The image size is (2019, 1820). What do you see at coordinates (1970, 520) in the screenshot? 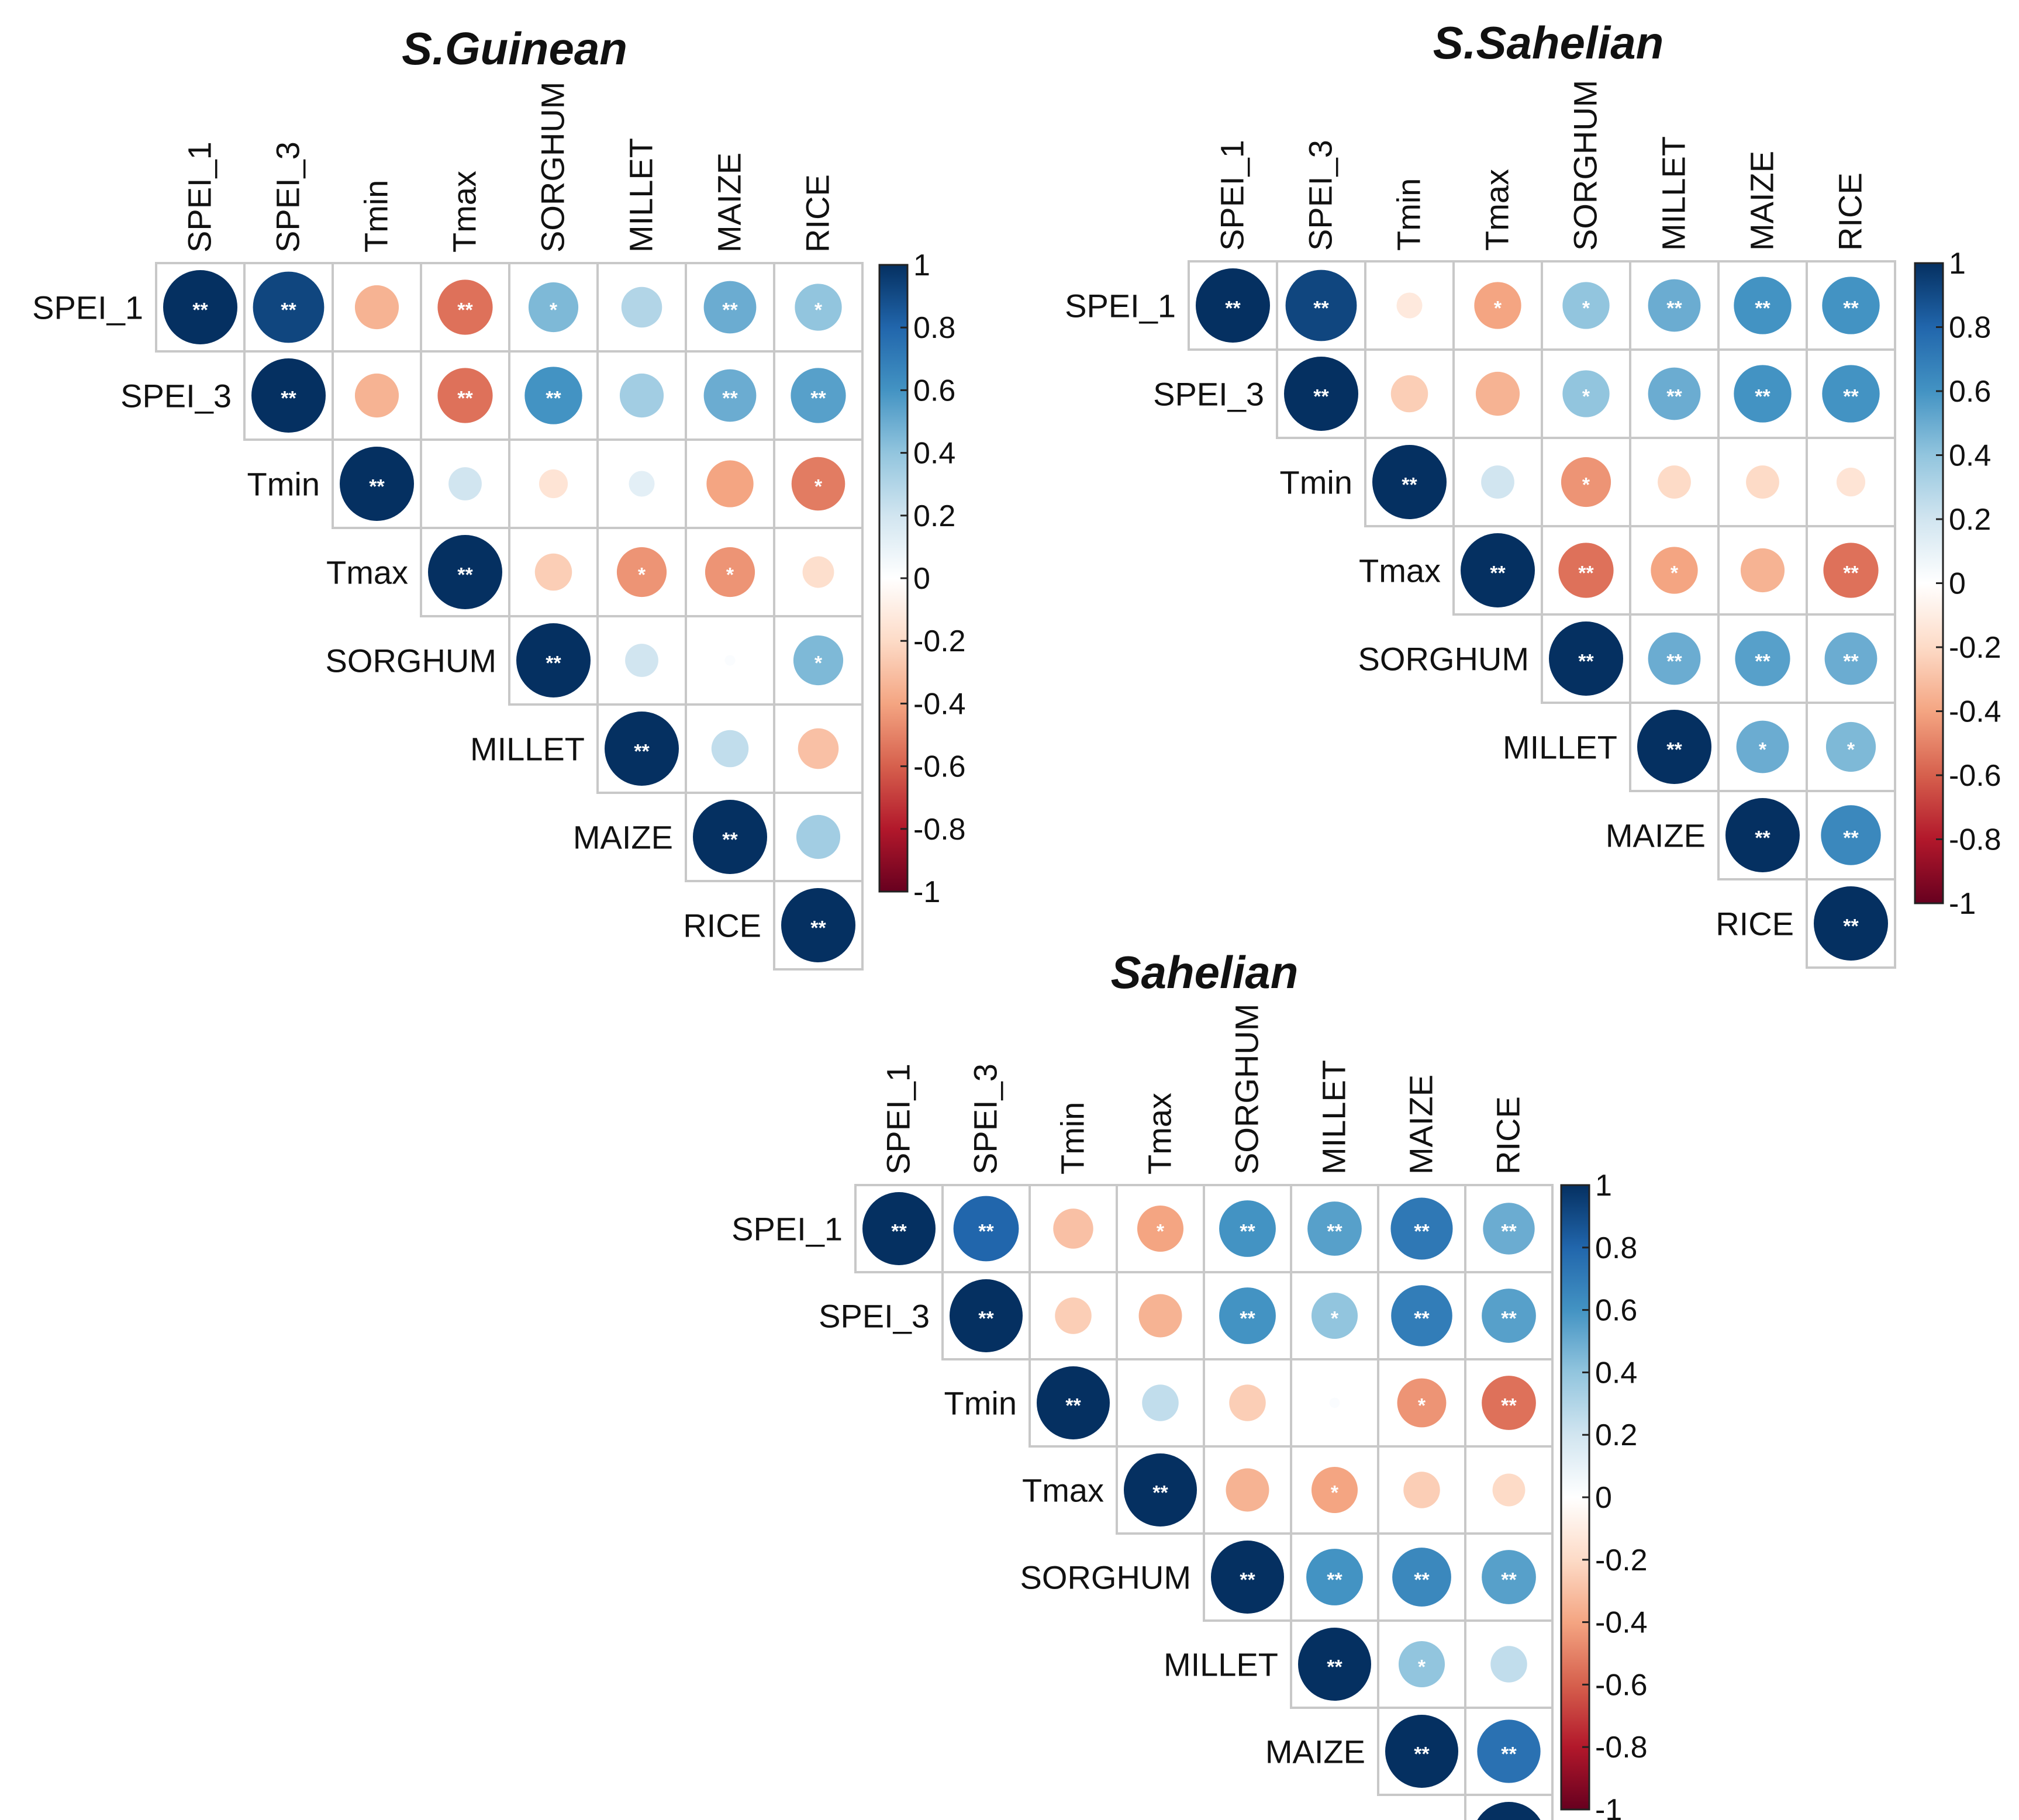
I see `colorbar-tick-label: 0.2` at bounding box center [1970, 520].